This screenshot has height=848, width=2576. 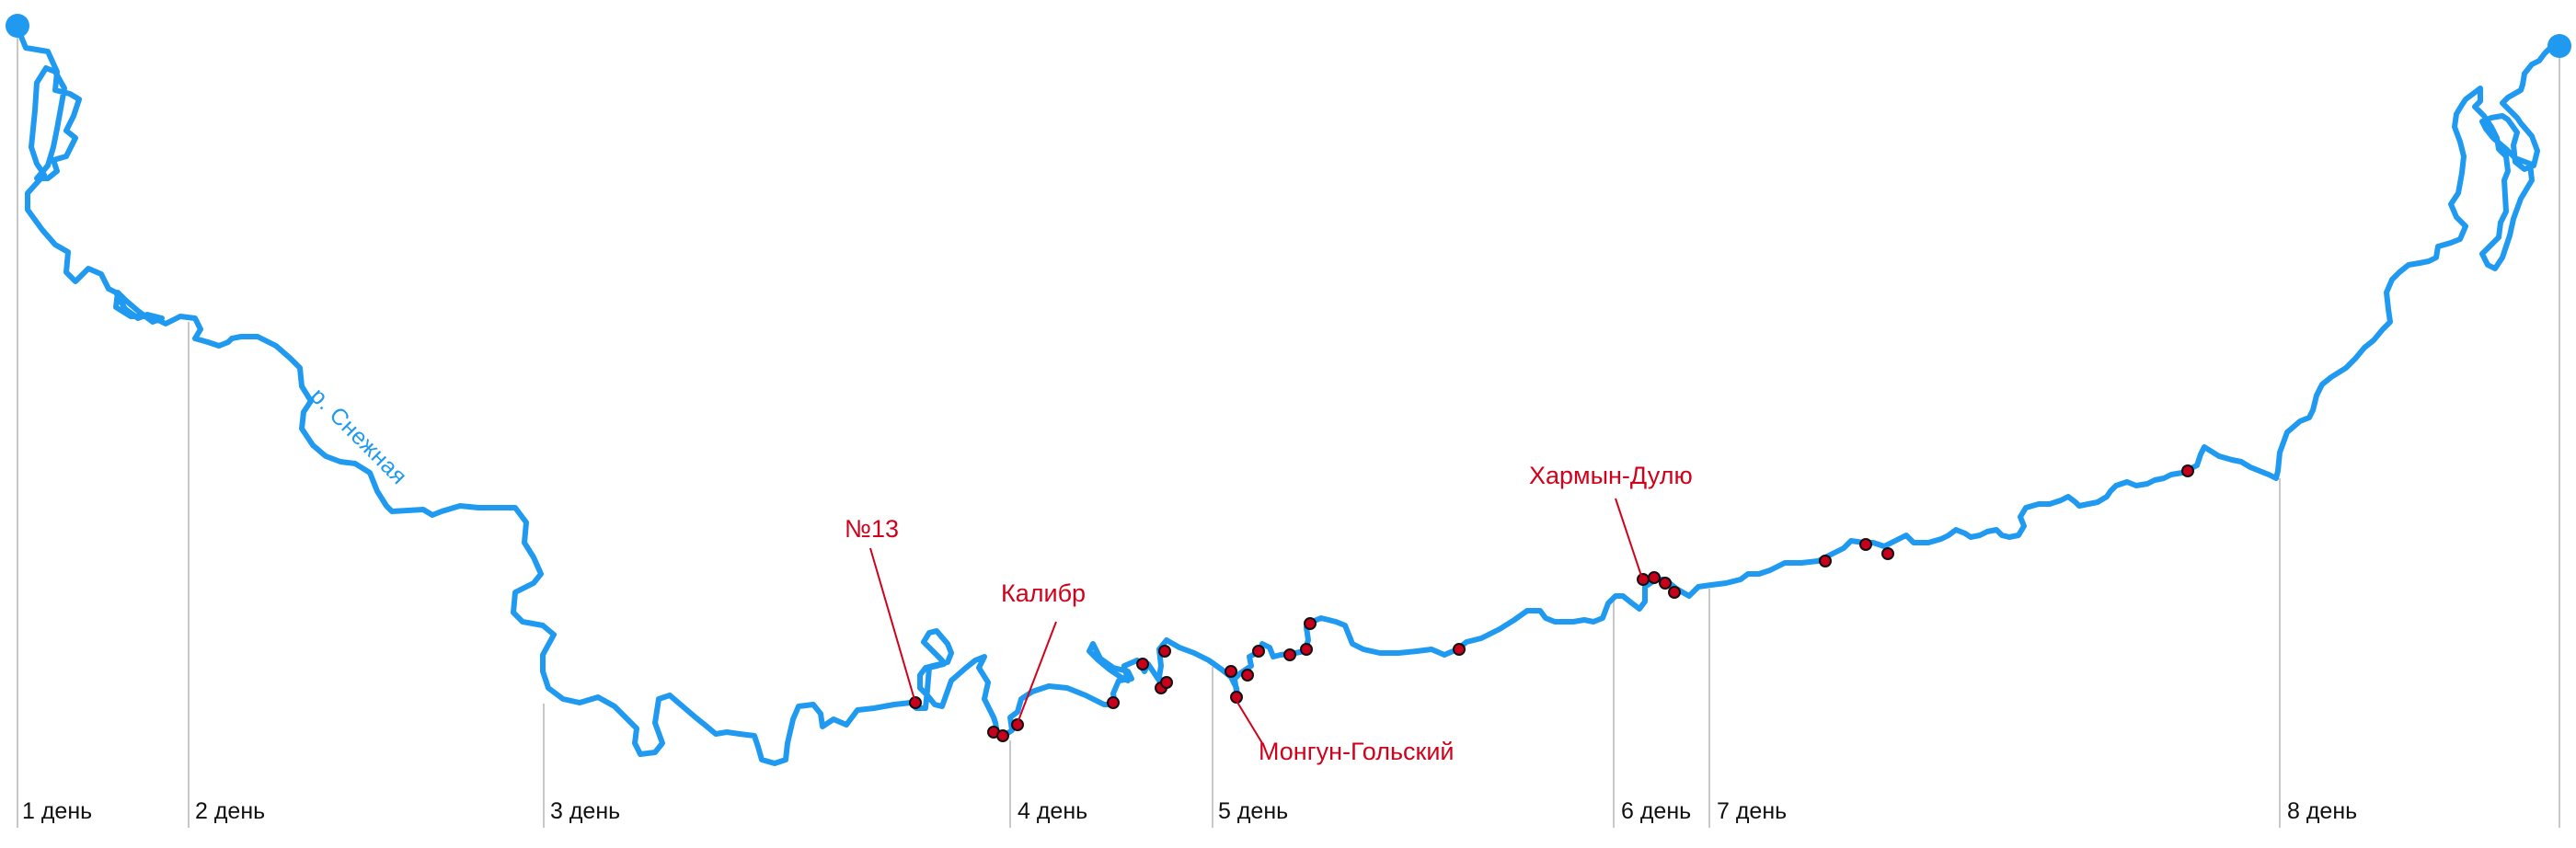 What do you see at coordinates (1628, 537) in the screenshot?
I see `leader-line-harmyn` at bounding box center [1628, 537].